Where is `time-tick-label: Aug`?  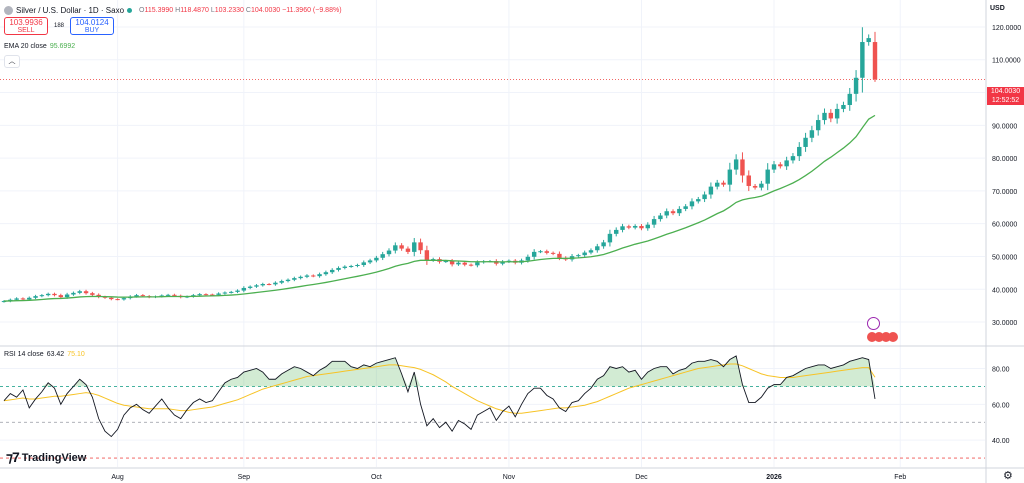
time-tick-label: Aug is located at coordinates (117, 477).